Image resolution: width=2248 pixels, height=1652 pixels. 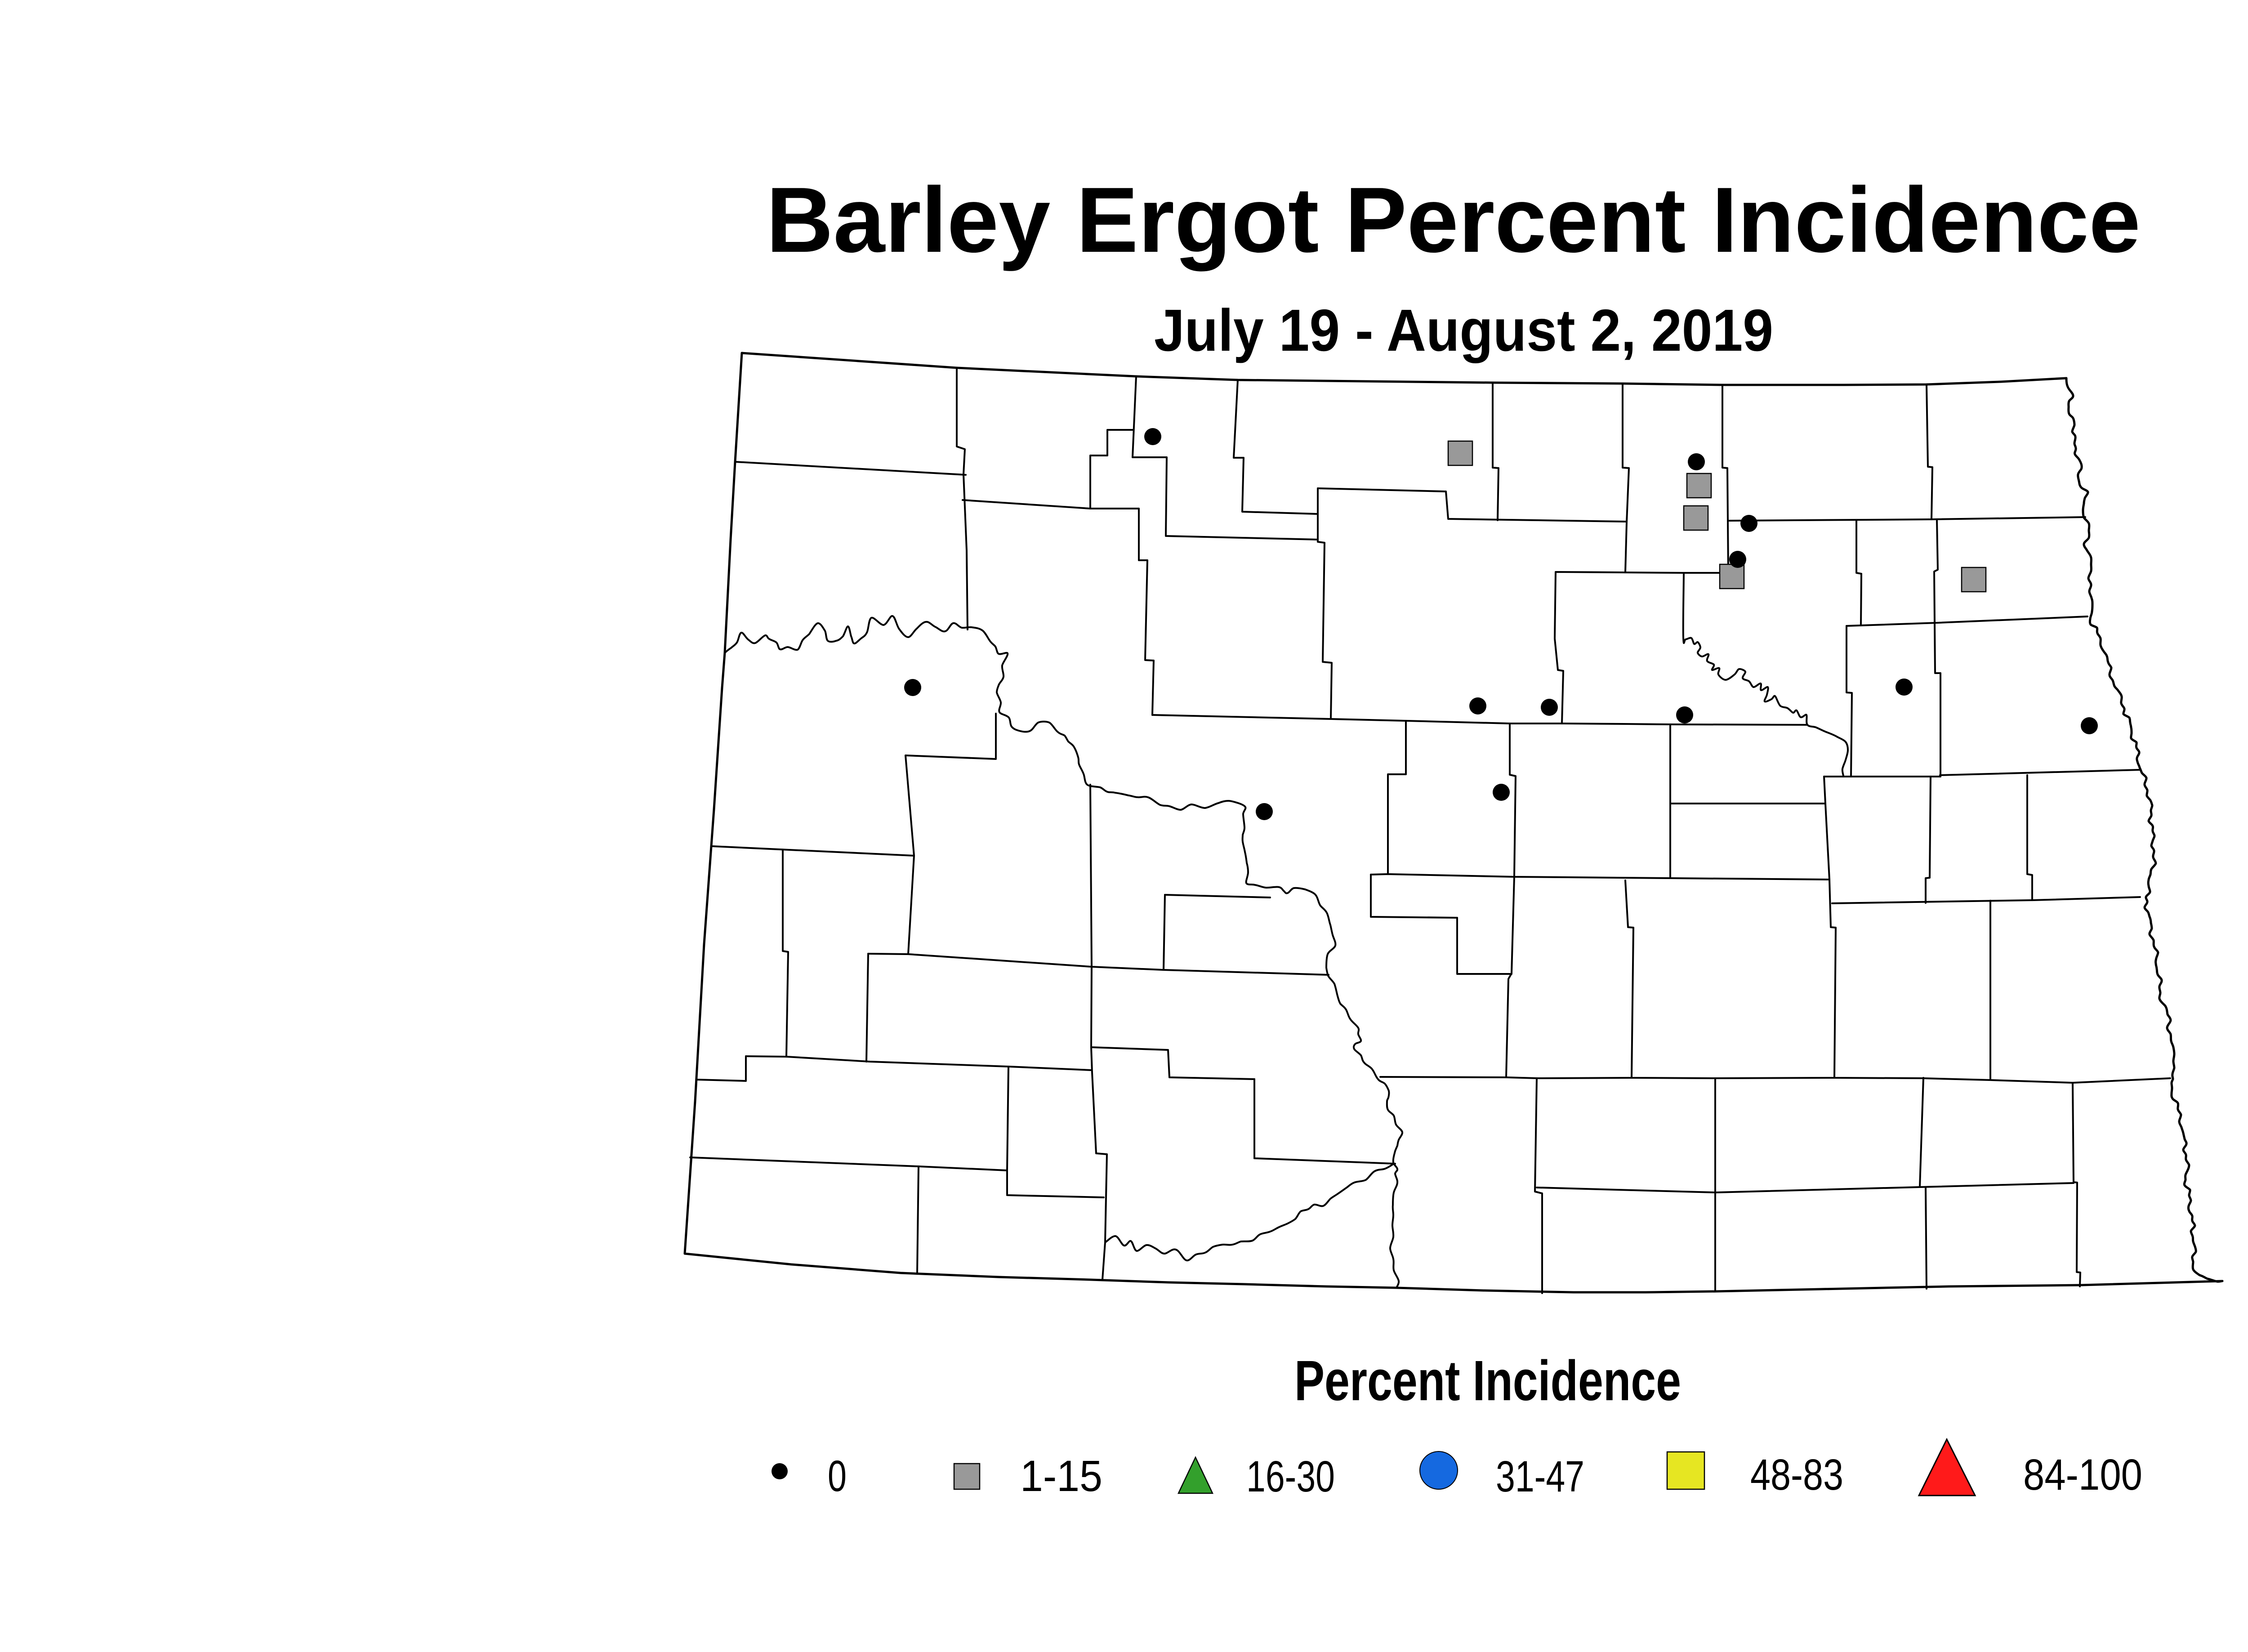 What do you see at coordinates (1290, 1476) in the screenshot?
I see `svg-text: 16-30` at bounding box center [1290, 1476].